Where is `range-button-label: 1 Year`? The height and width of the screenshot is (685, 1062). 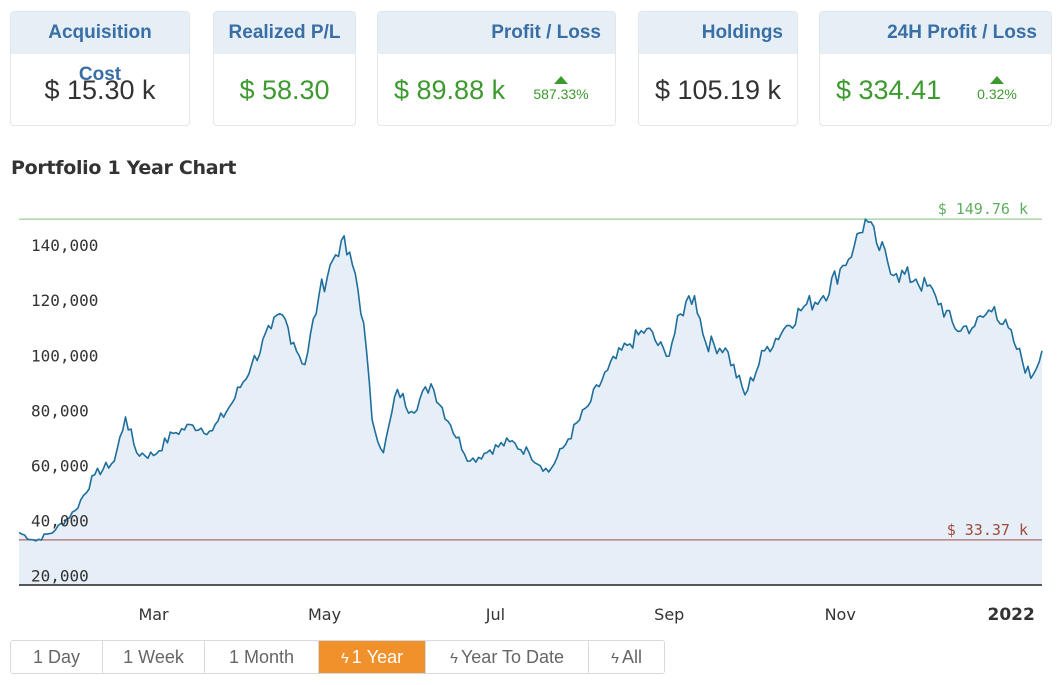
range-button-label: 1 Year is located at coordinates (377, 657).